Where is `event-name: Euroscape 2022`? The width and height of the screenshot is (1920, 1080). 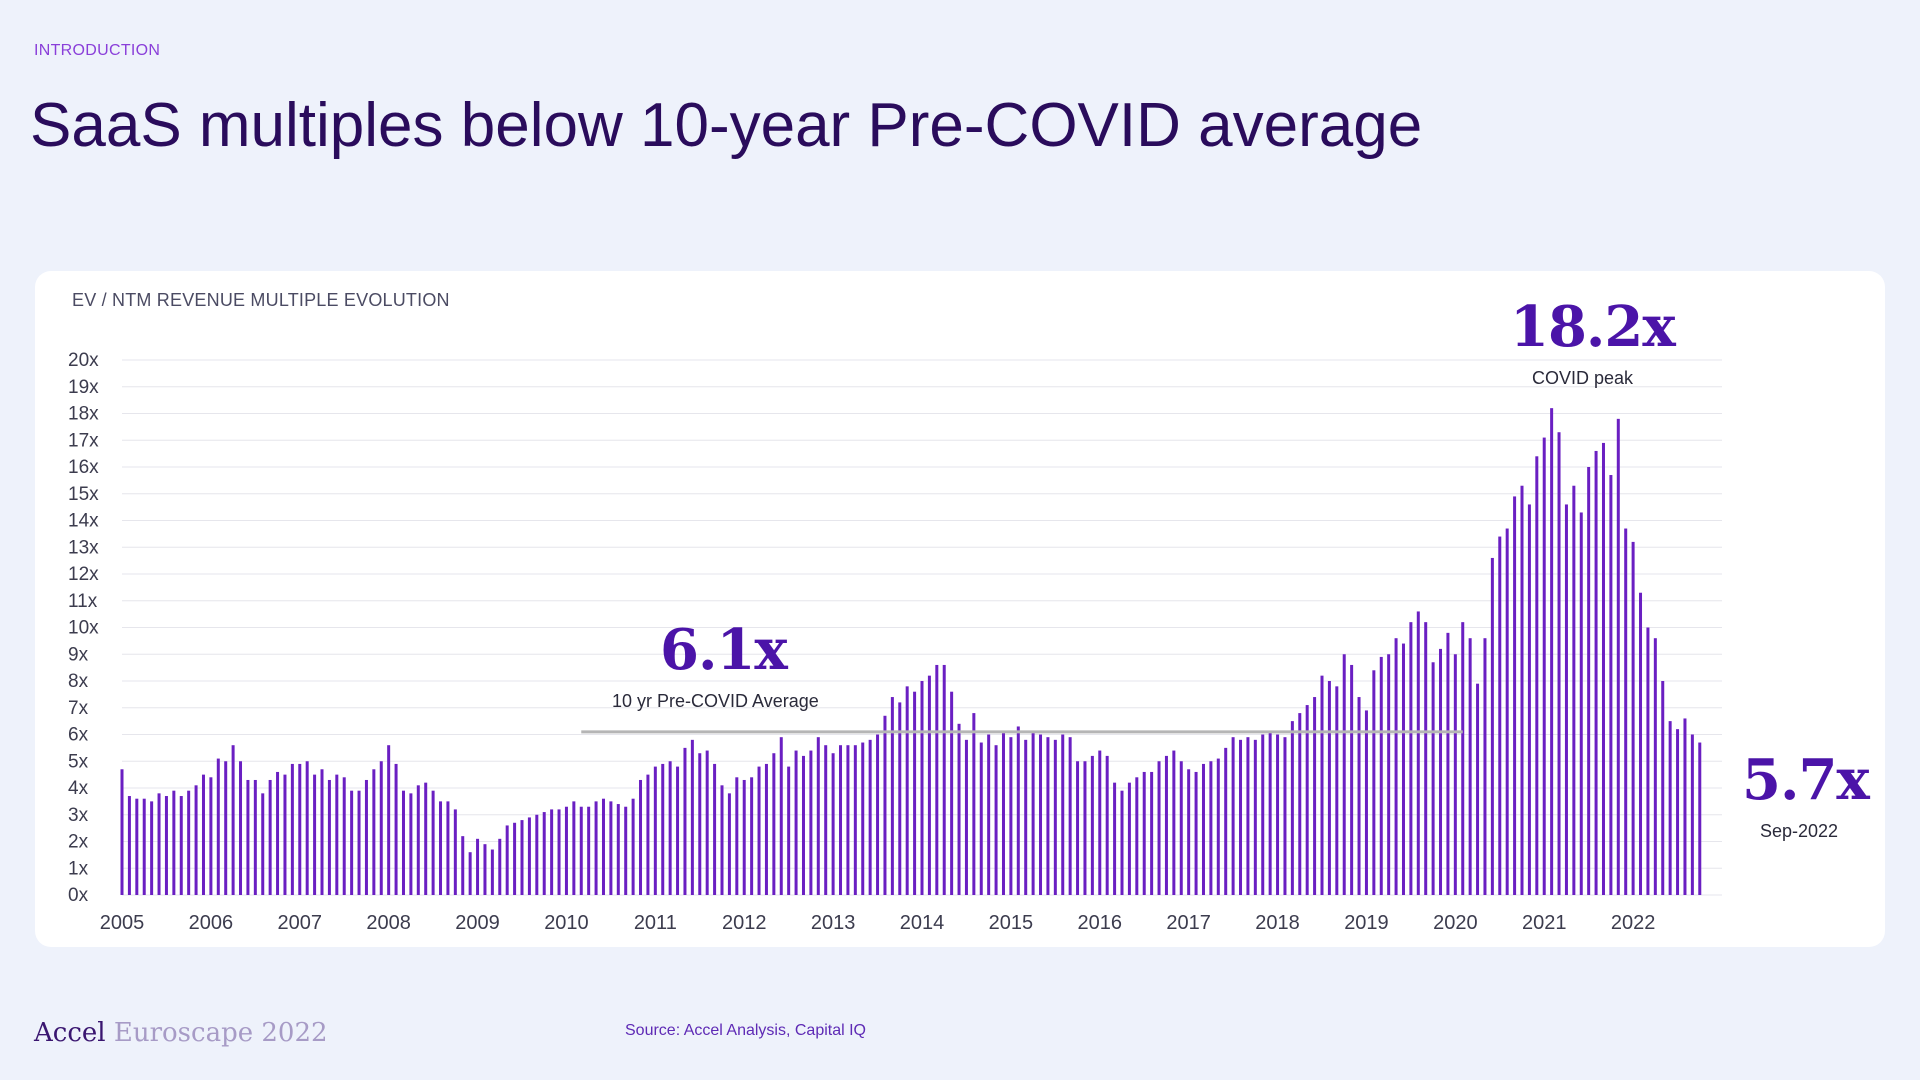 event-name: Euroscape 2022 is located at coordinates (220, 1033).